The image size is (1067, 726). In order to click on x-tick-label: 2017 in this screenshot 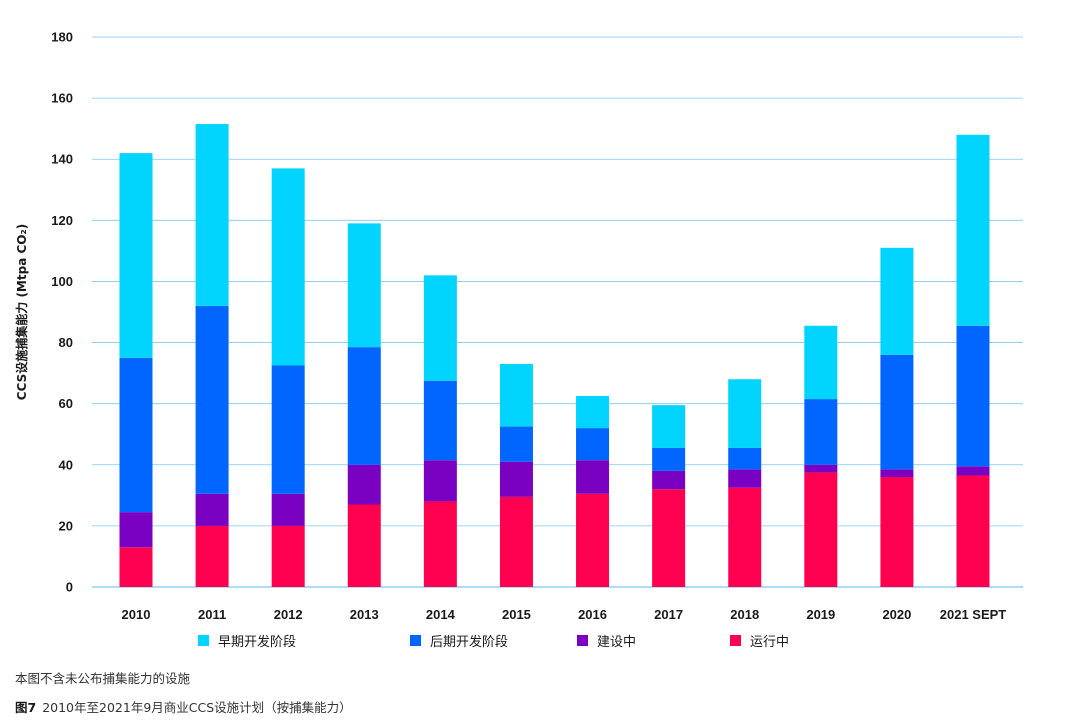, I will do `click(668, 614)`.